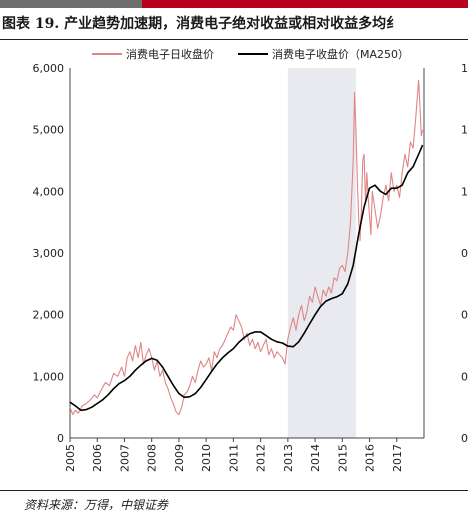 Image resolution: width=468 pixels, height=518 pixels. What do you see at coordinates (49, 376) in the screenshot?
I see `y-tick-label: 1,000` at bounding box center [49, 376].